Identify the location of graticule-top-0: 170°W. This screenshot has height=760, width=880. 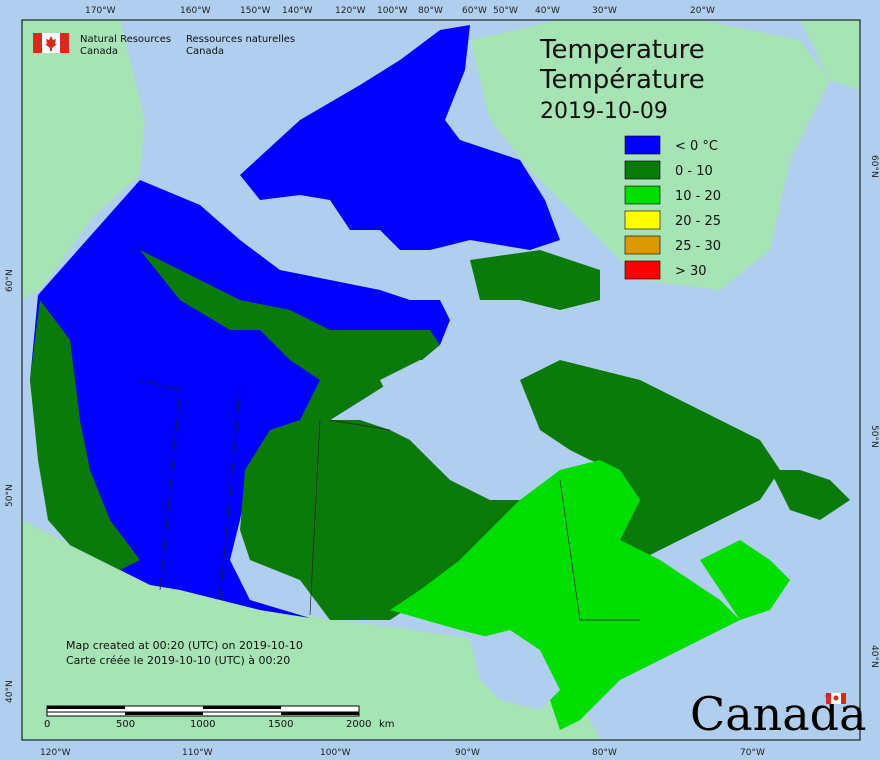
(100, 11).